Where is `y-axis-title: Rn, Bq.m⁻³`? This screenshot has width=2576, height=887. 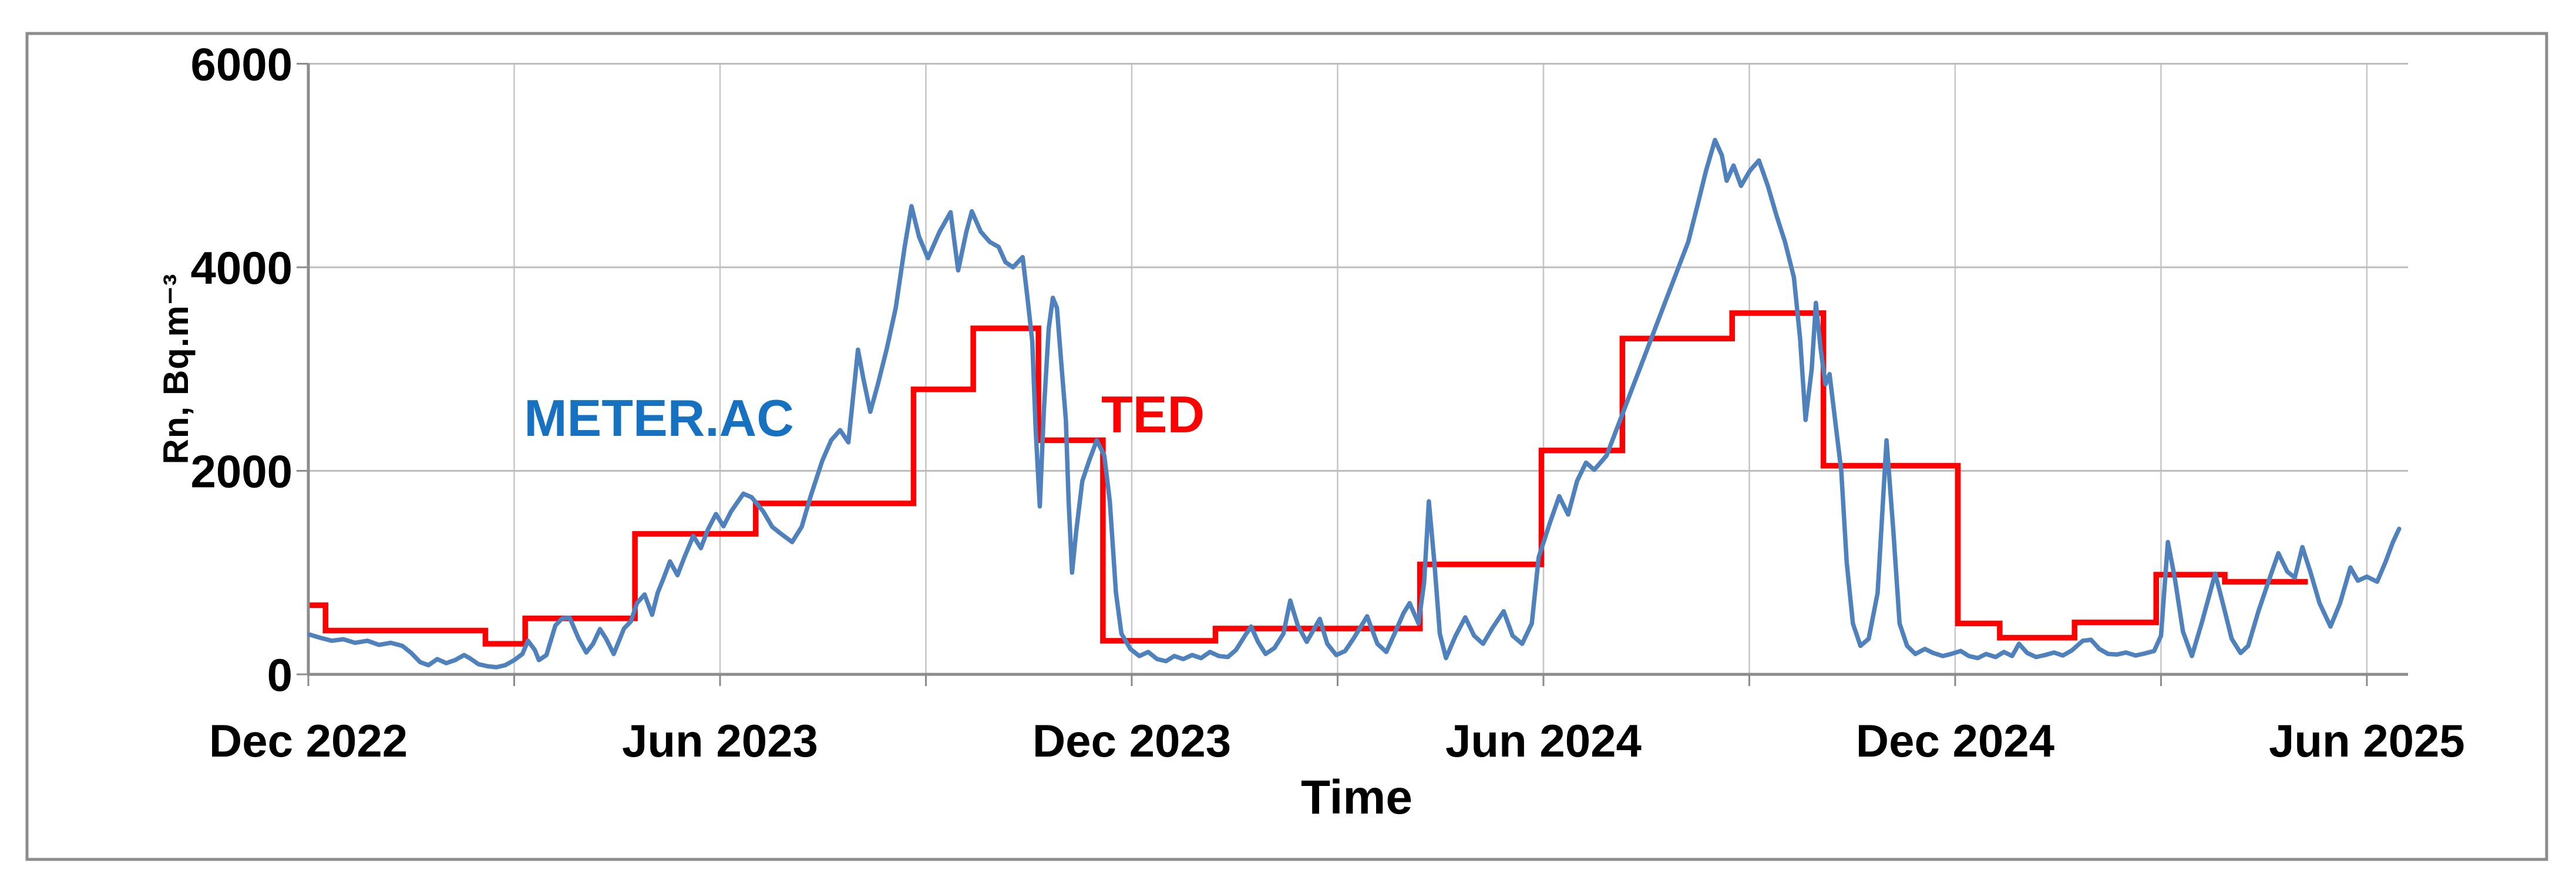 y-axis-title: Rn, Bq.m⁻³ is located at coordinates (176, 369).